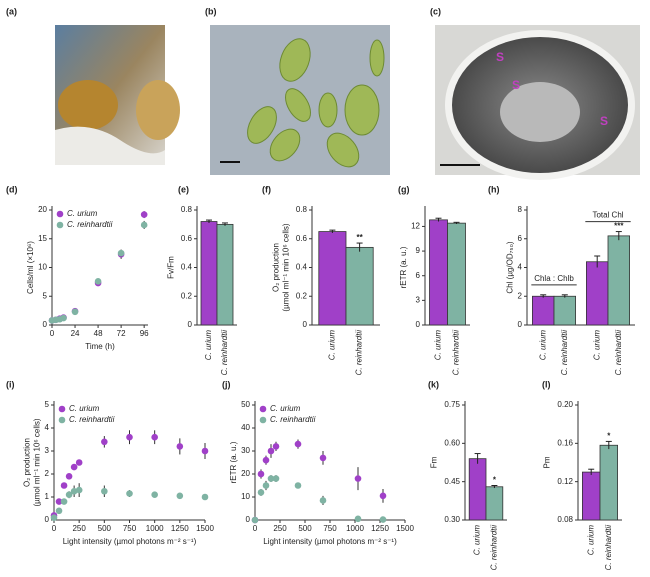 The height and width of the screenshot is (577, 650). I want to click on group-label: Chla : Chlb, so click(554, 278).